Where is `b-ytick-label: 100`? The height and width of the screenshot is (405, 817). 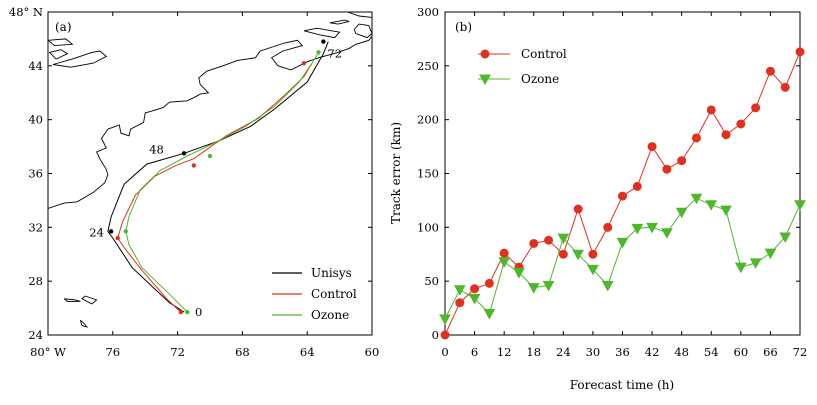
b-ytick-label: 100 is located at coordinates (428, 227).